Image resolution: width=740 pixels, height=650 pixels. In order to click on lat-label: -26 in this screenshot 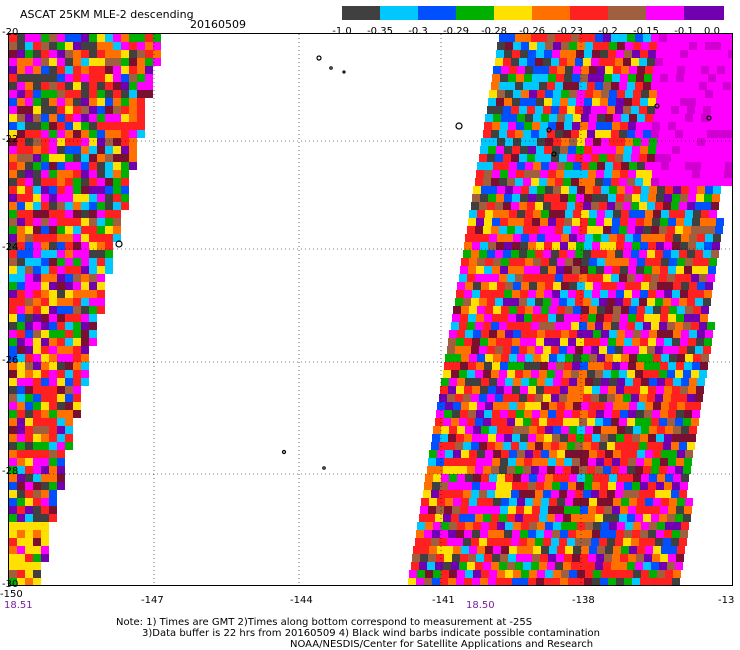, I will do `click(10, 360)`.